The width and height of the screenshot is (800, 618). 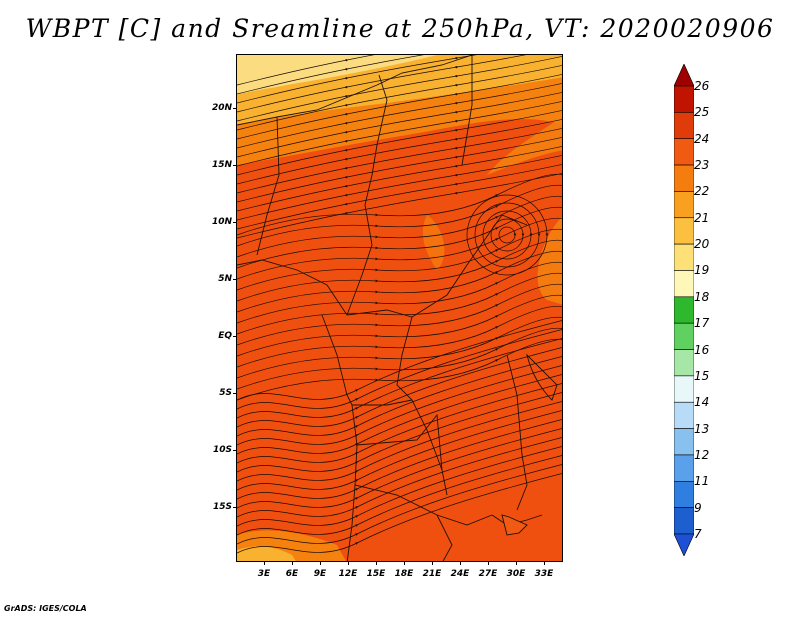 What do you see at coordinates (221, 222) in the screenshot?
I see `lat-tick-label: 10N` at bounding box center [221, 222].